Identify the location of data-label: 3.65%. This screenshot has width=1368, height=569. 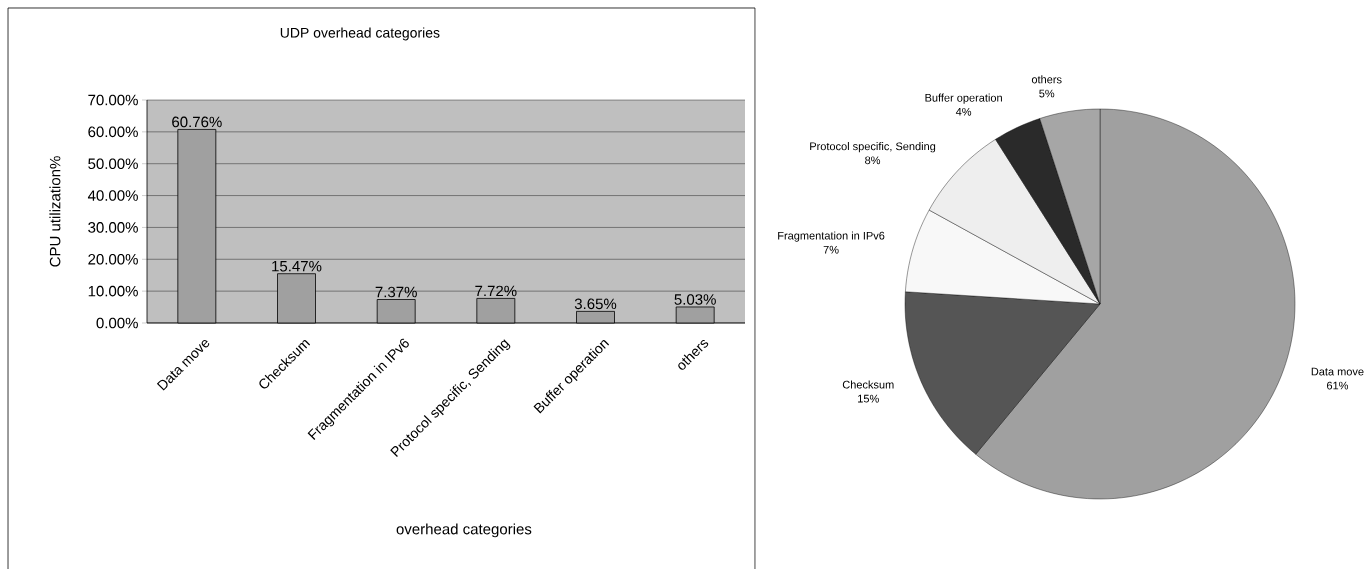
(595, 304).